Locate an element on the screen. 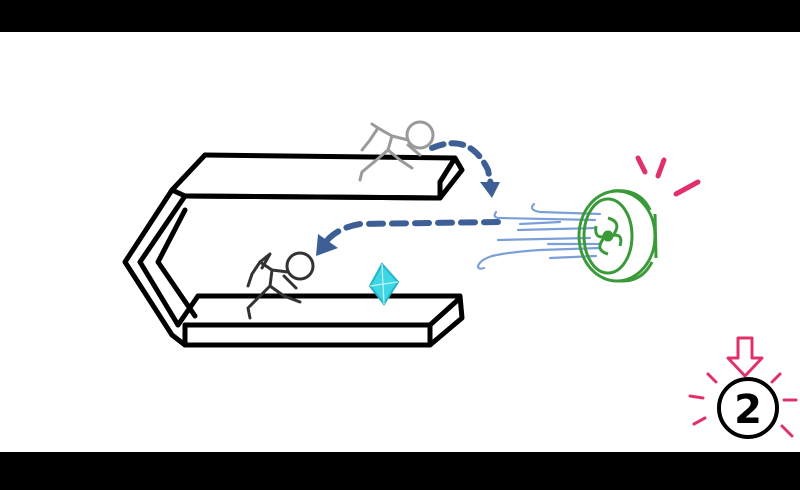 Image resolution: width=800 pixels, height=490 pixels. dashed-jump-arrow is located at coordinates (464, 169).